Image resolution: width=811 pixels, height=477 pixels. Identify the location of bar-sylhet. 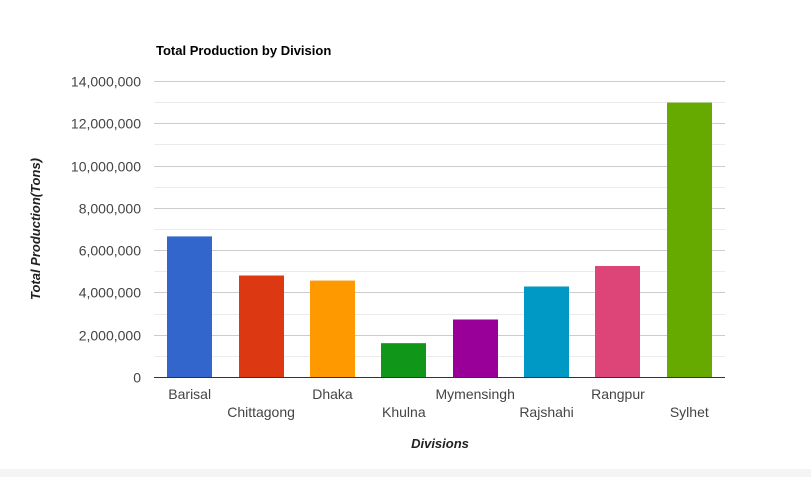
(689, 240).